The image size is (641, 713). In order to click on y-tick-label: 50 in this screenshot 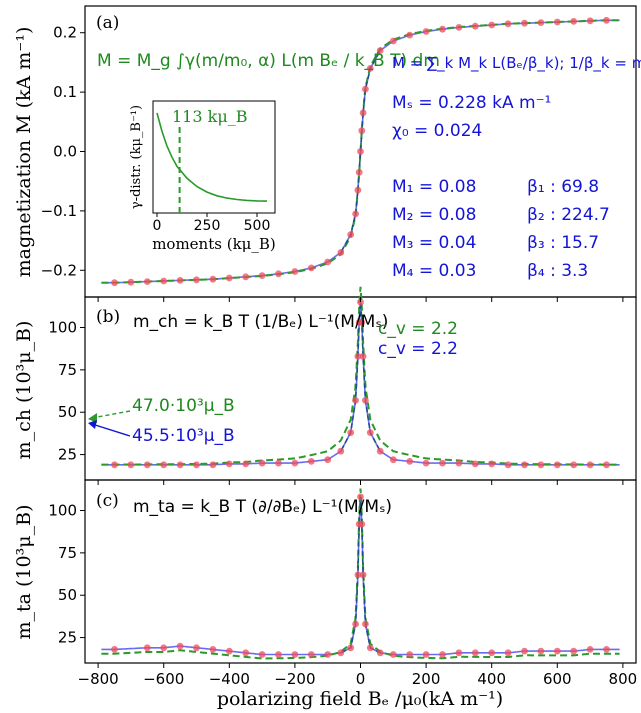, I will do `click(67, 412)`.